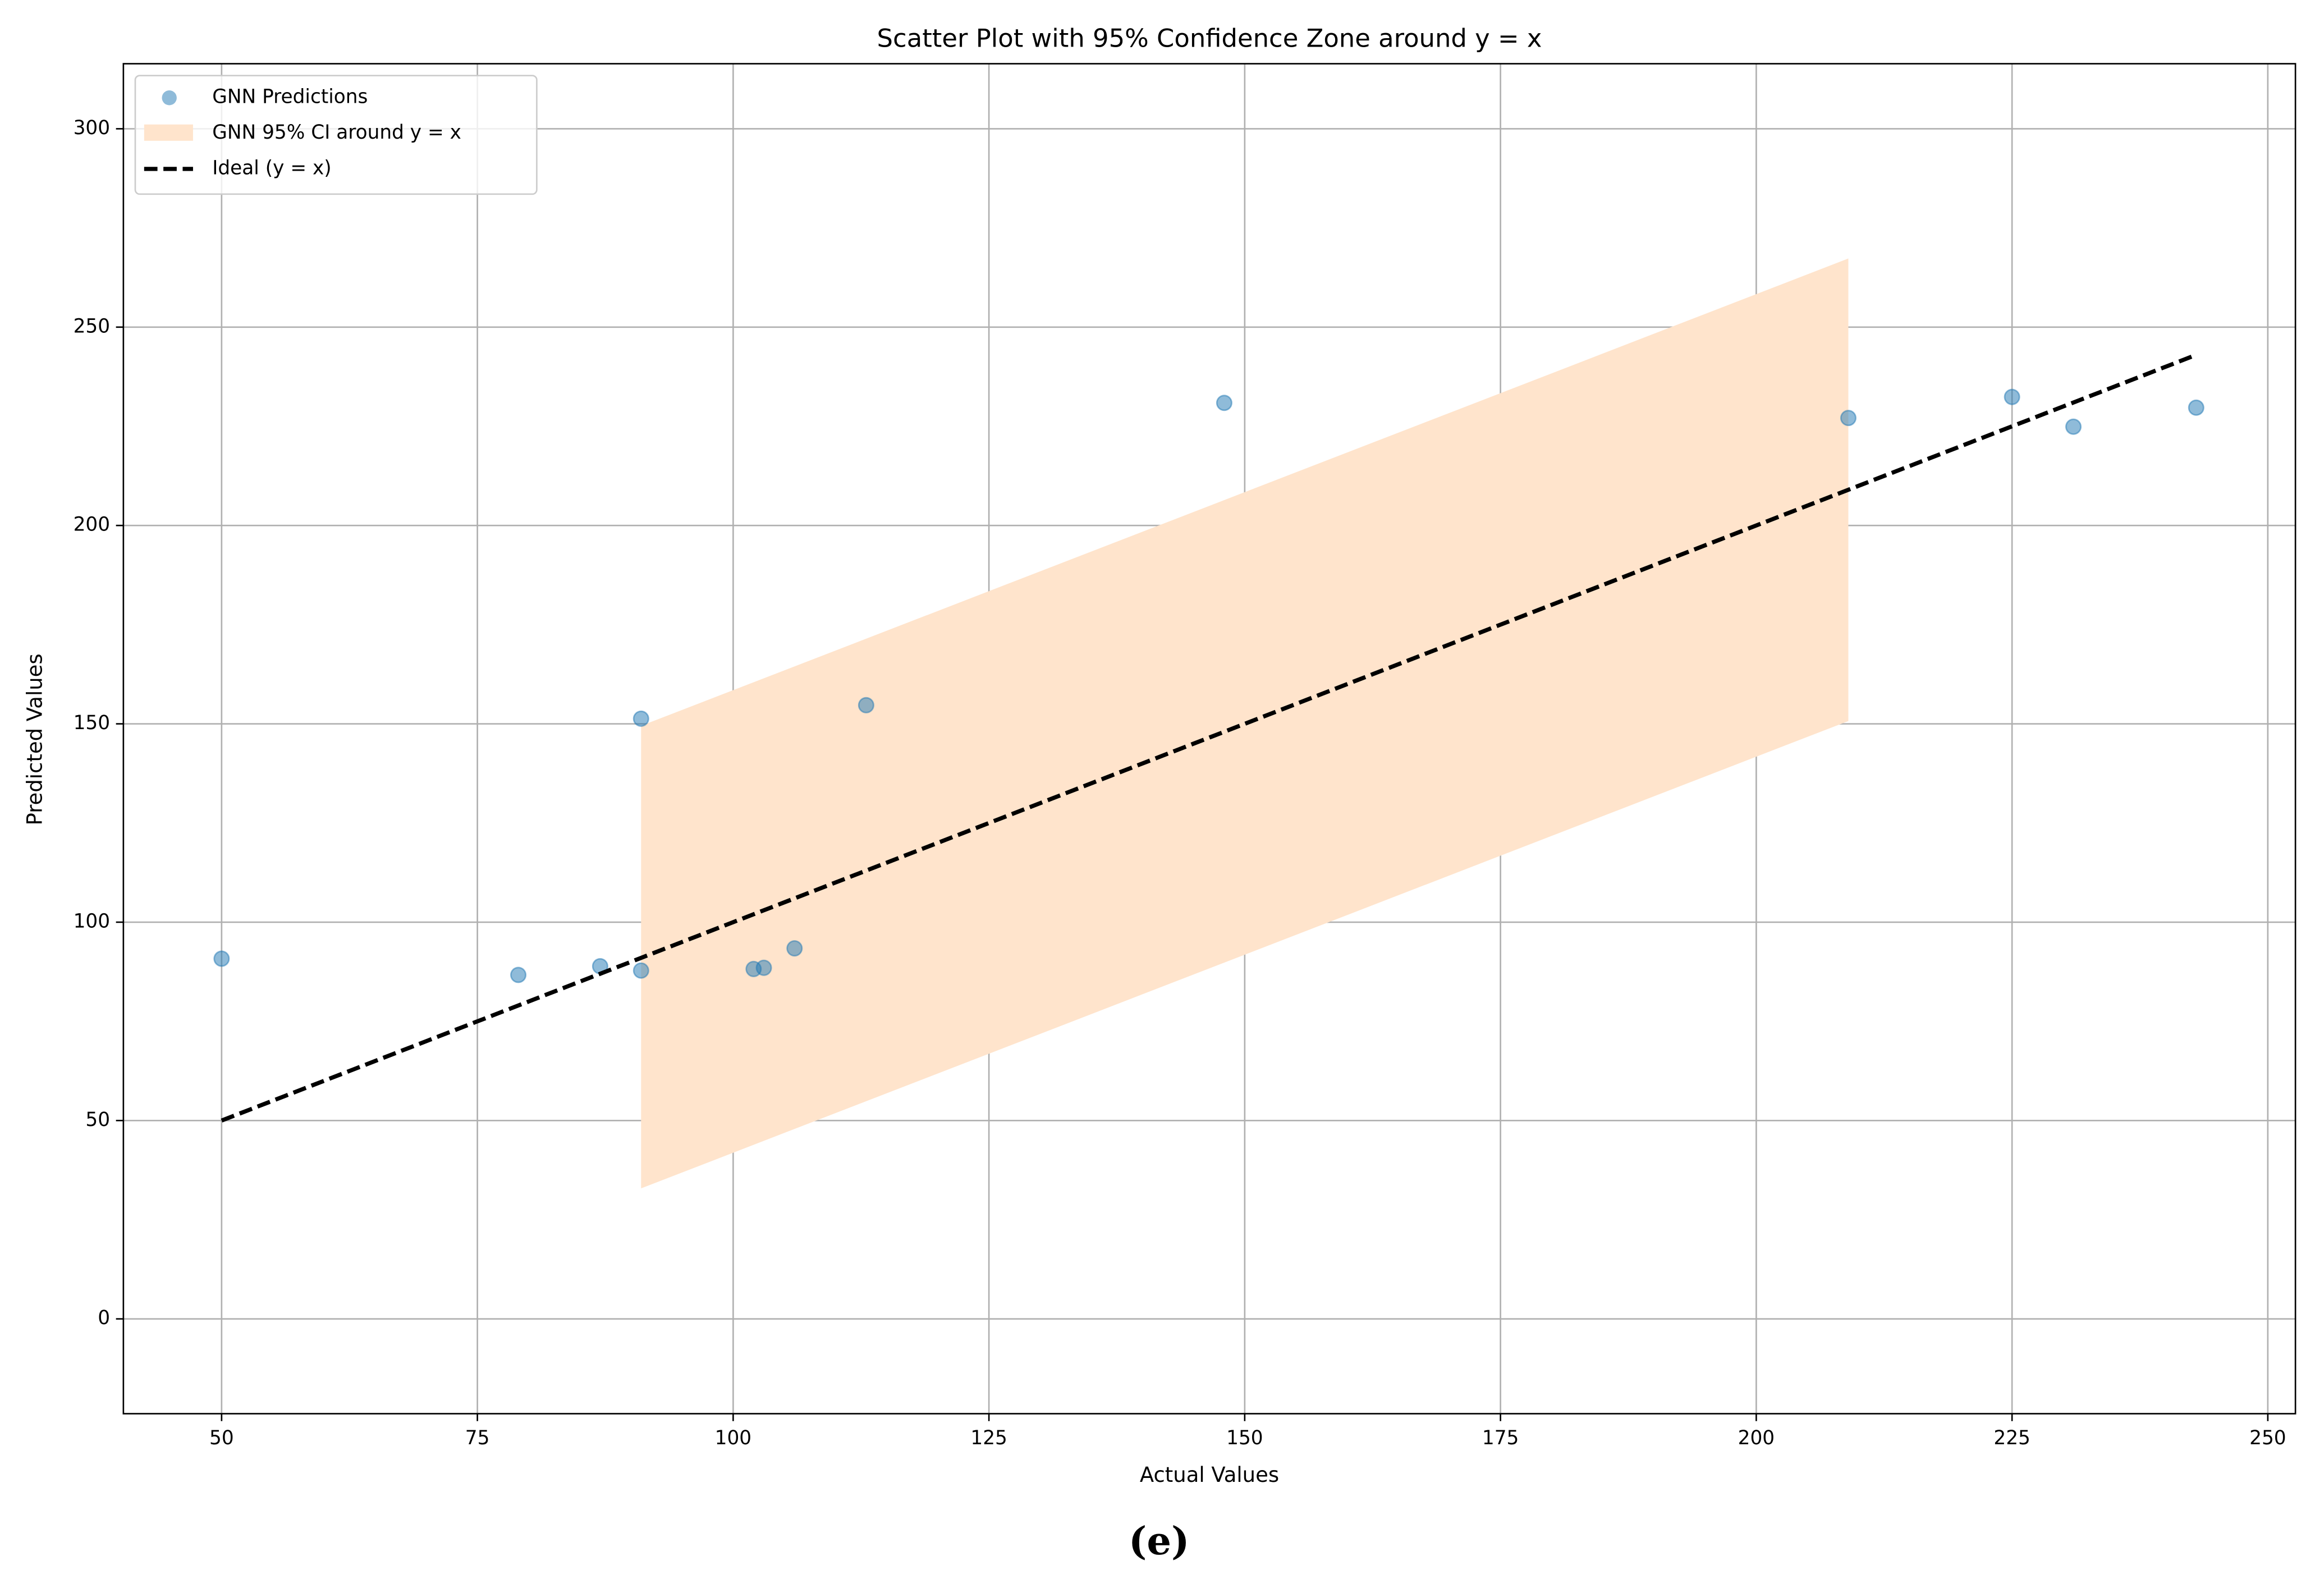  Describe the element at coordinates (478, 1438) in the screenshot. I see `x-tick-label: 75` at that location.